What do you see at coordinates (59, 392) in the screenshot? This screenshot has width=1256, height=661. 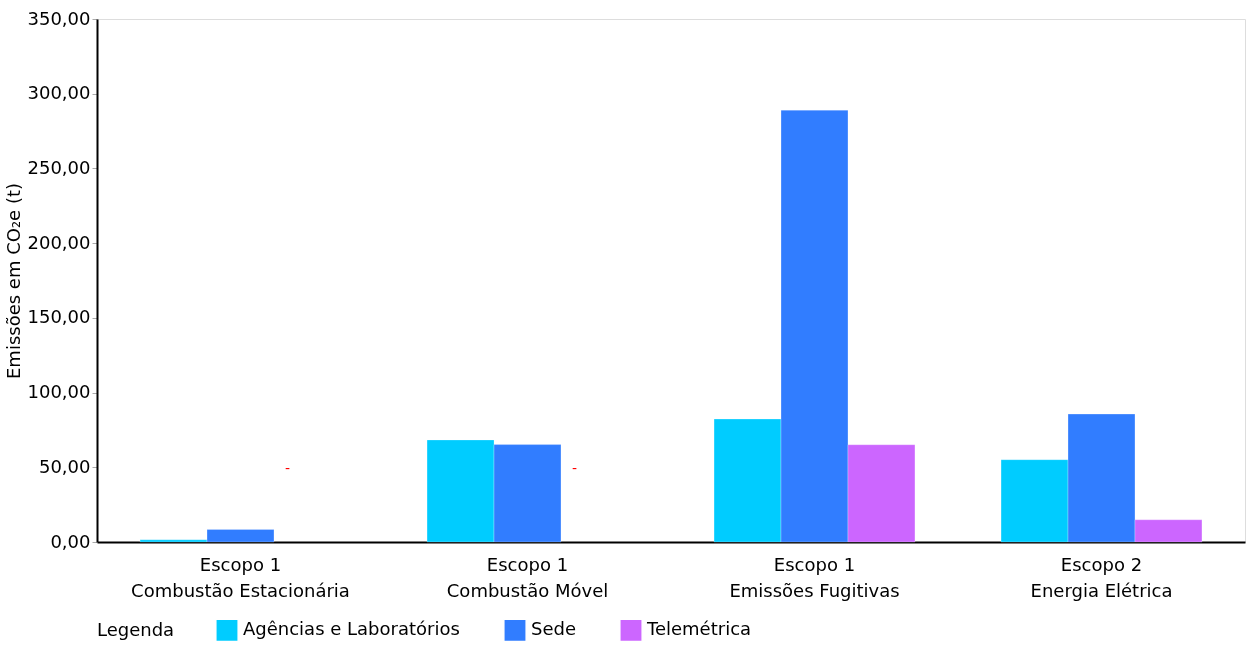 I see `y-tick-label: 100,00` at bounding box center [59, 392].